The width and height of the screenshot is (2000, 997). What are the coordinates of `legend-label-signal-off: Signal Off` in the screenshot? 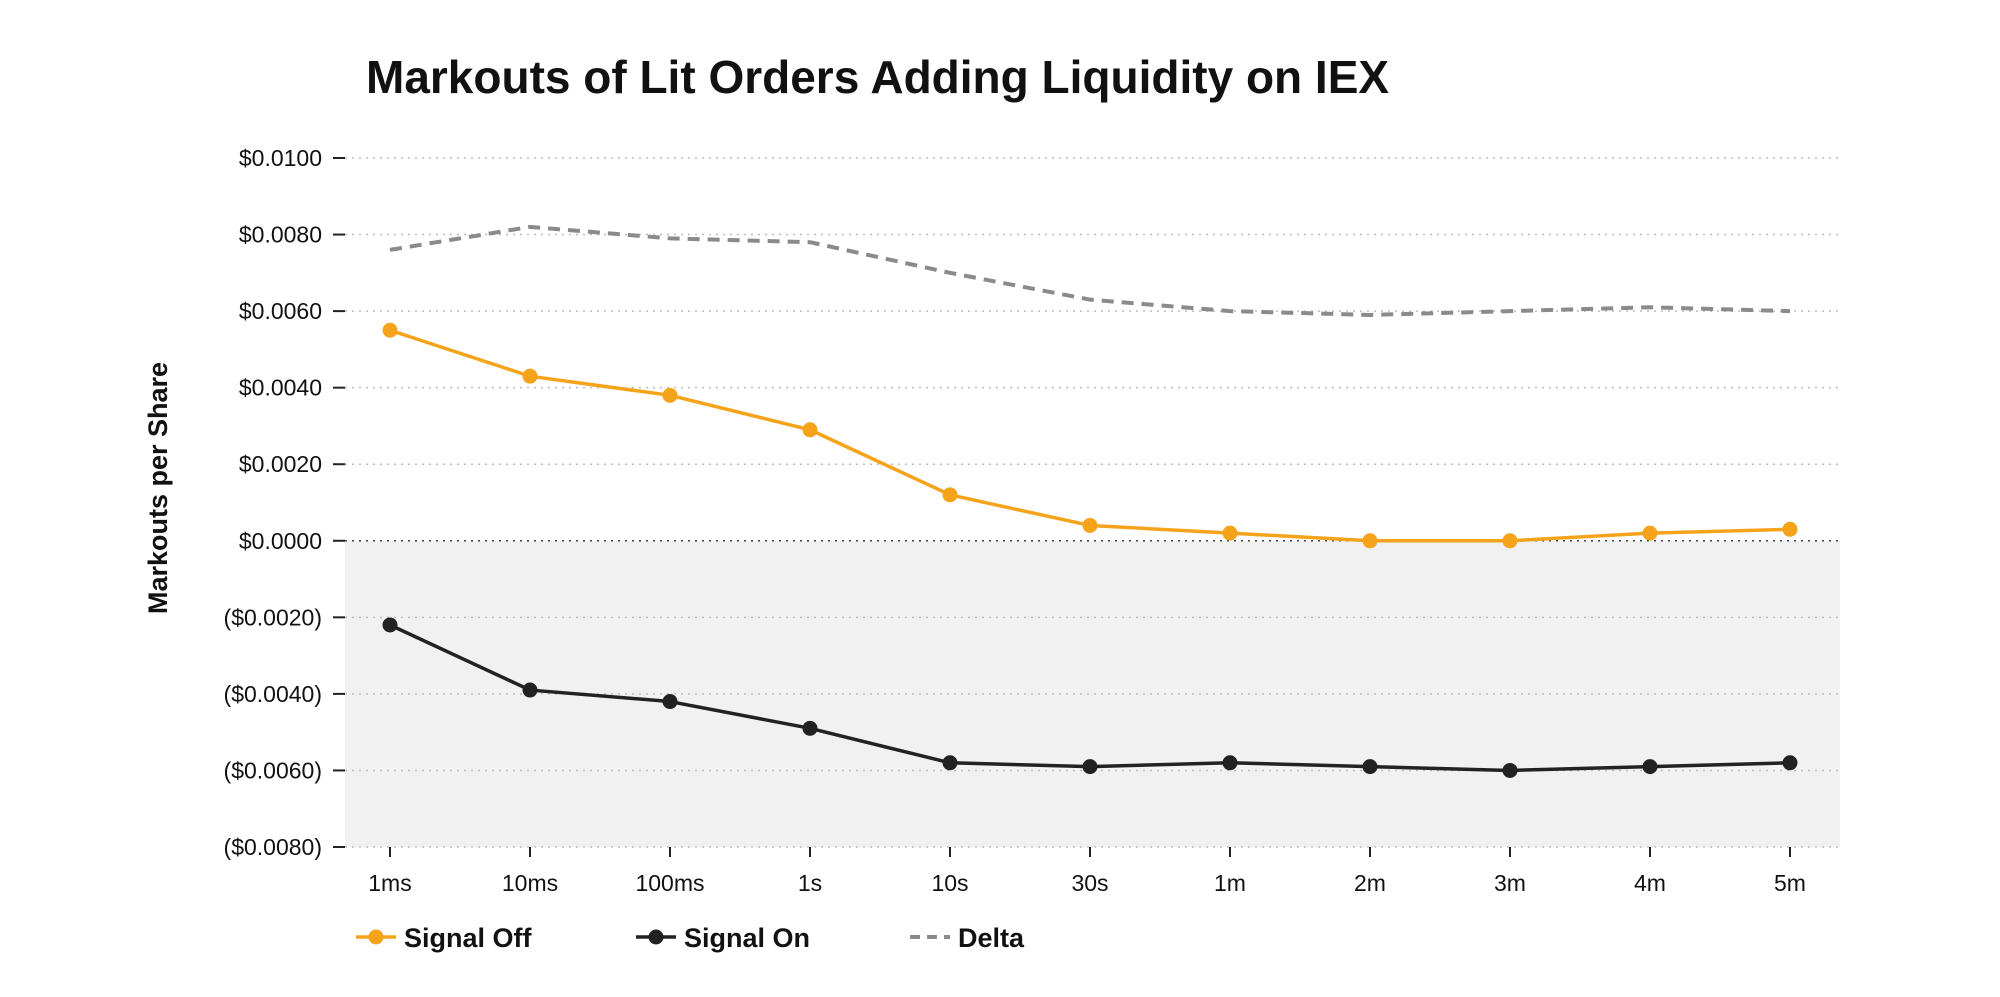 It's located at (468, 938).